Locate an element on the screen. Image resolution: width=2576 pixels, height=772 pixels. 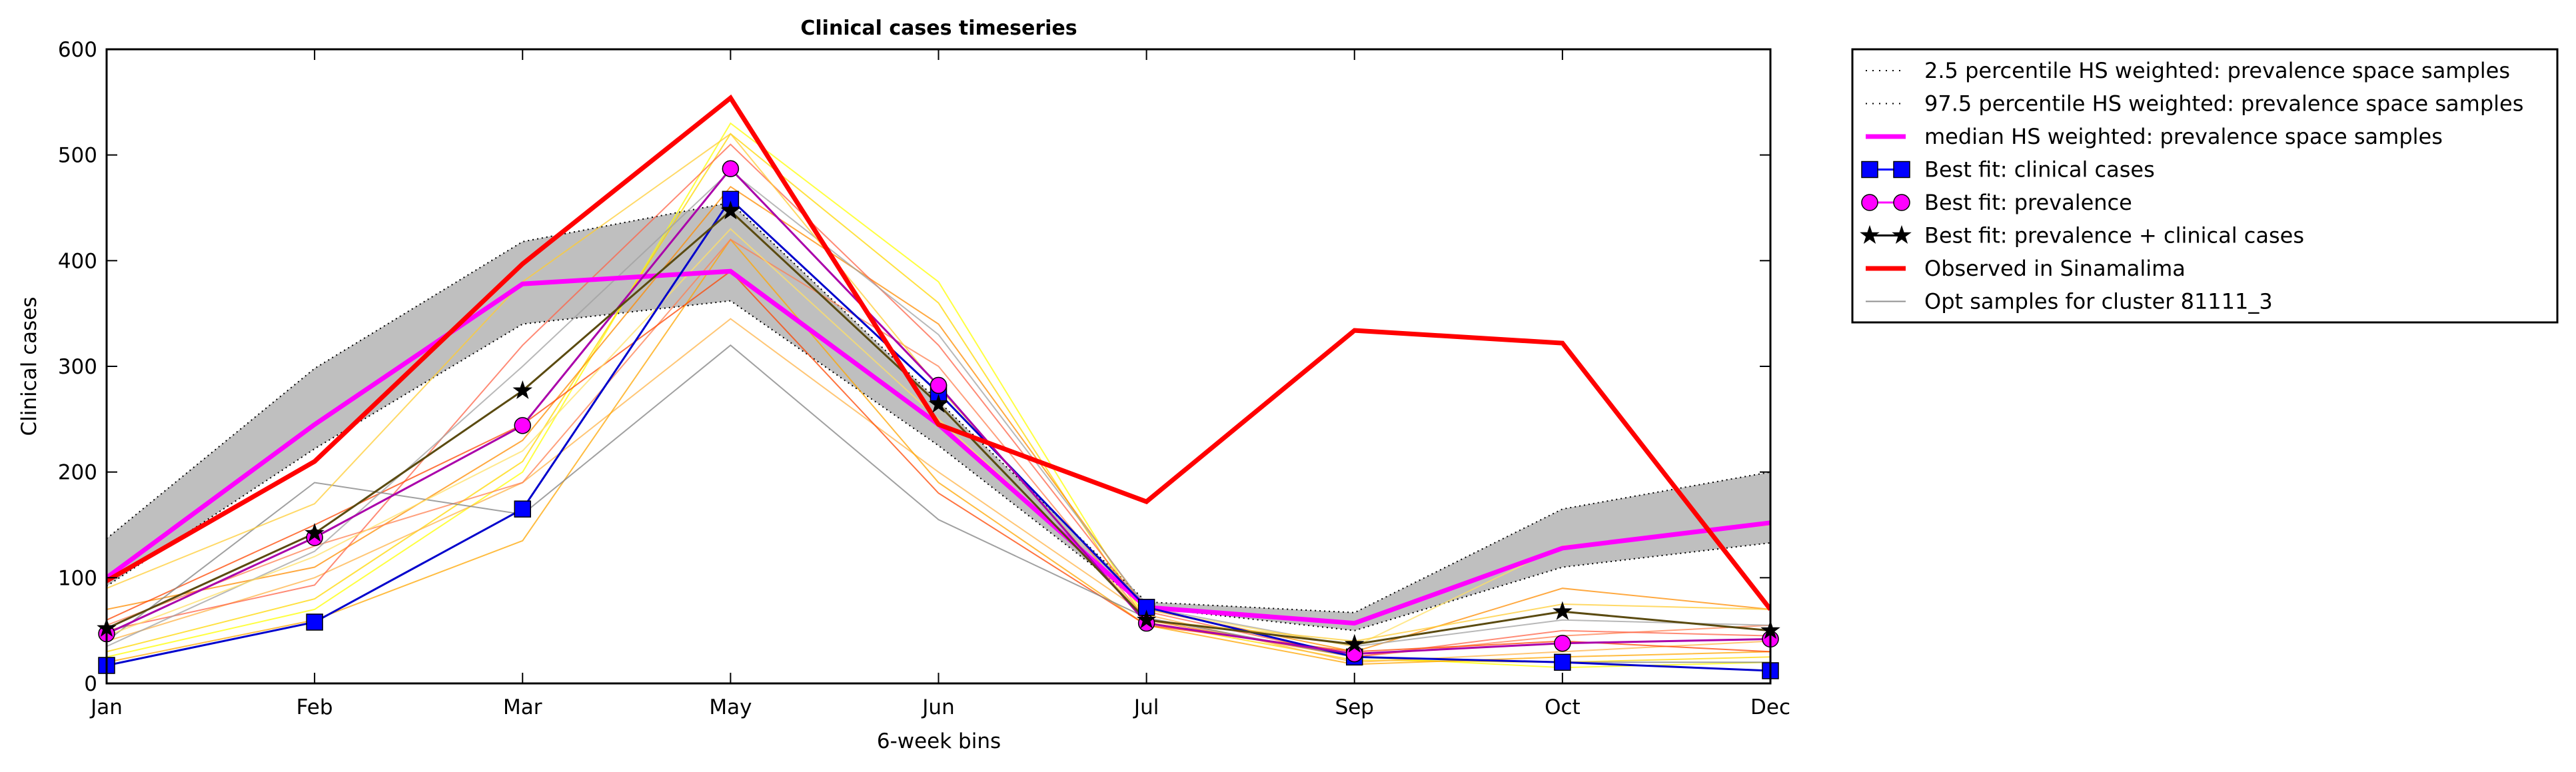
chart-title: Clinical cases timeseries is located at coordinates (939, 28).